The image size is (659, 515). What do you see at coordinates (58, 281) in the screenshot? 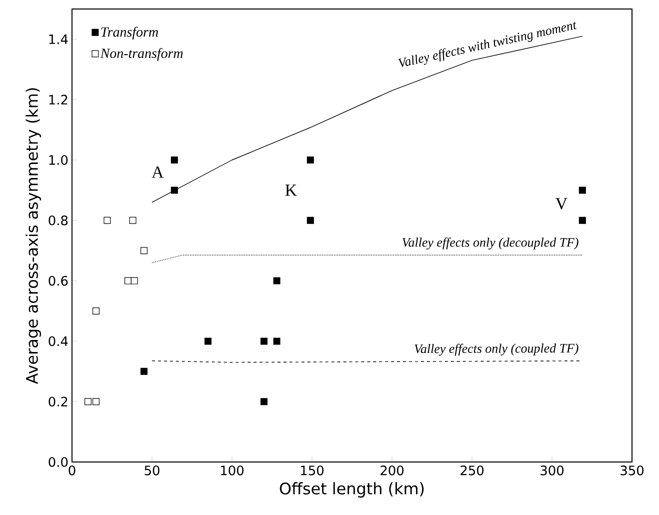
I see `y-tick-label: 0.6` at bounding box center [58, 281].